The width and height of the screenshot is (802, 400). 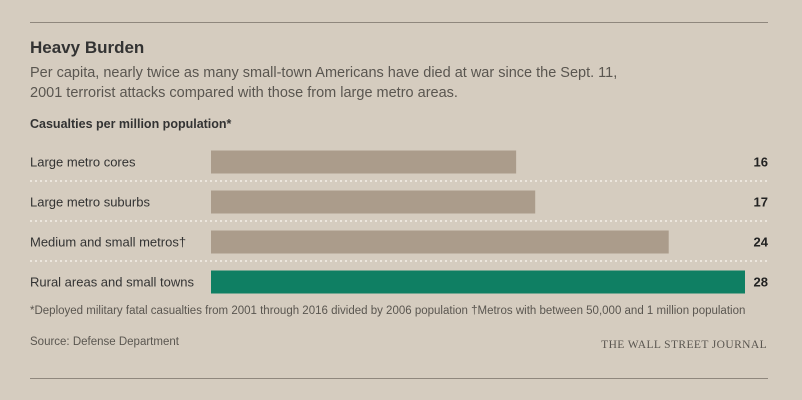 I want to click on top-rule, so click(x=399, y=22).